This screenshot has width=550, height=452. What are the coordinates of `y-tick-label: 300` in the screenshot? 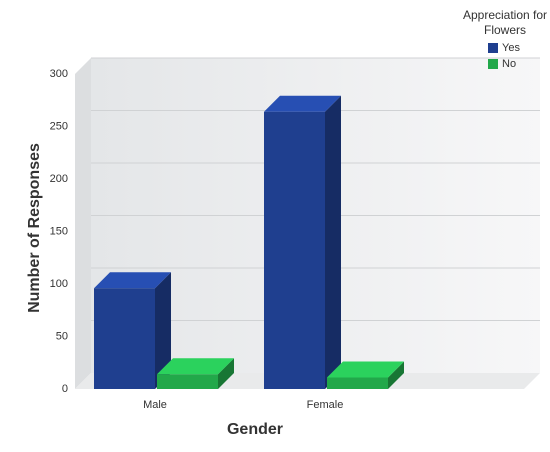 It's located at (59, 74).